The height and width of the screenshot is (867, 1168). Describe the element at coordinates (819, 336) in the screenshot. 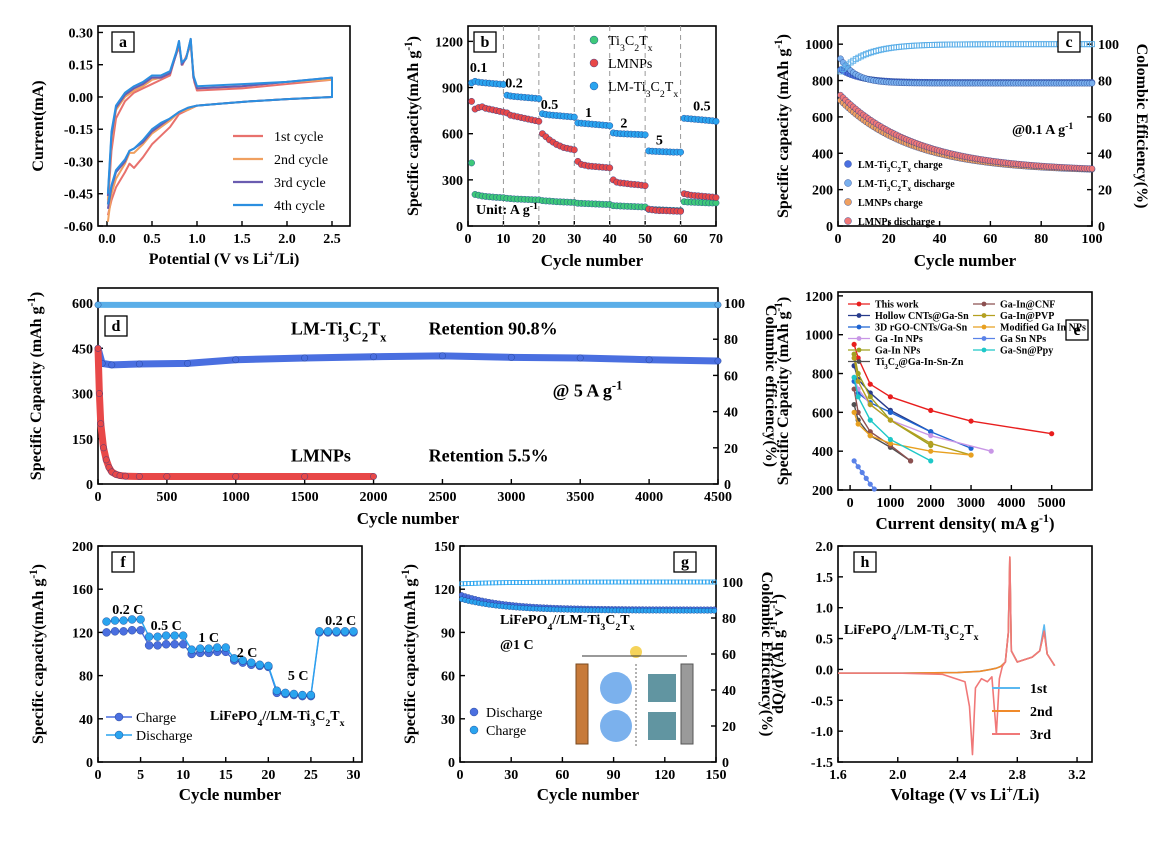

I see `y-tick-label: 1000` at that location.